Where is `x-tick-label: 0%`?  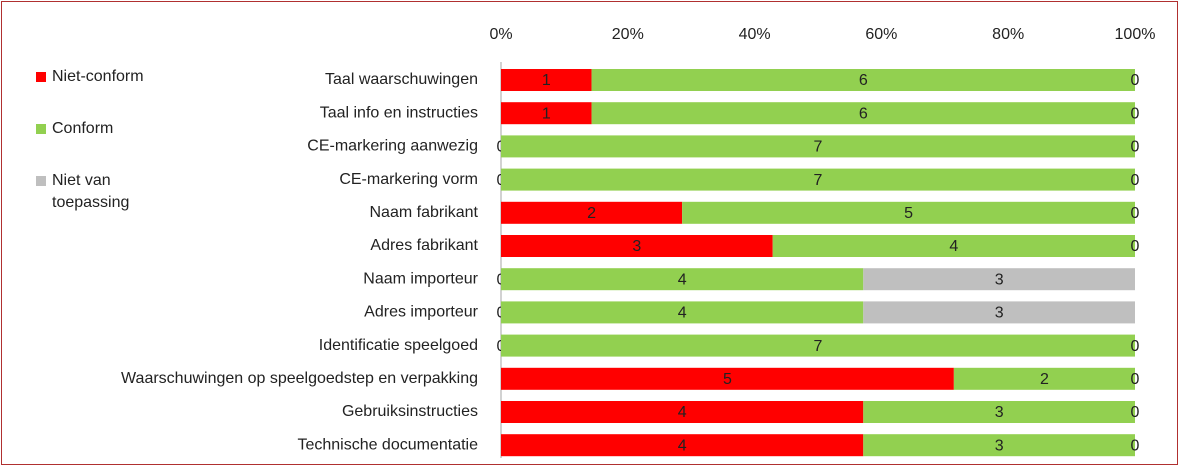
x-tick-label: 0% is located at coordinates (500, 34).